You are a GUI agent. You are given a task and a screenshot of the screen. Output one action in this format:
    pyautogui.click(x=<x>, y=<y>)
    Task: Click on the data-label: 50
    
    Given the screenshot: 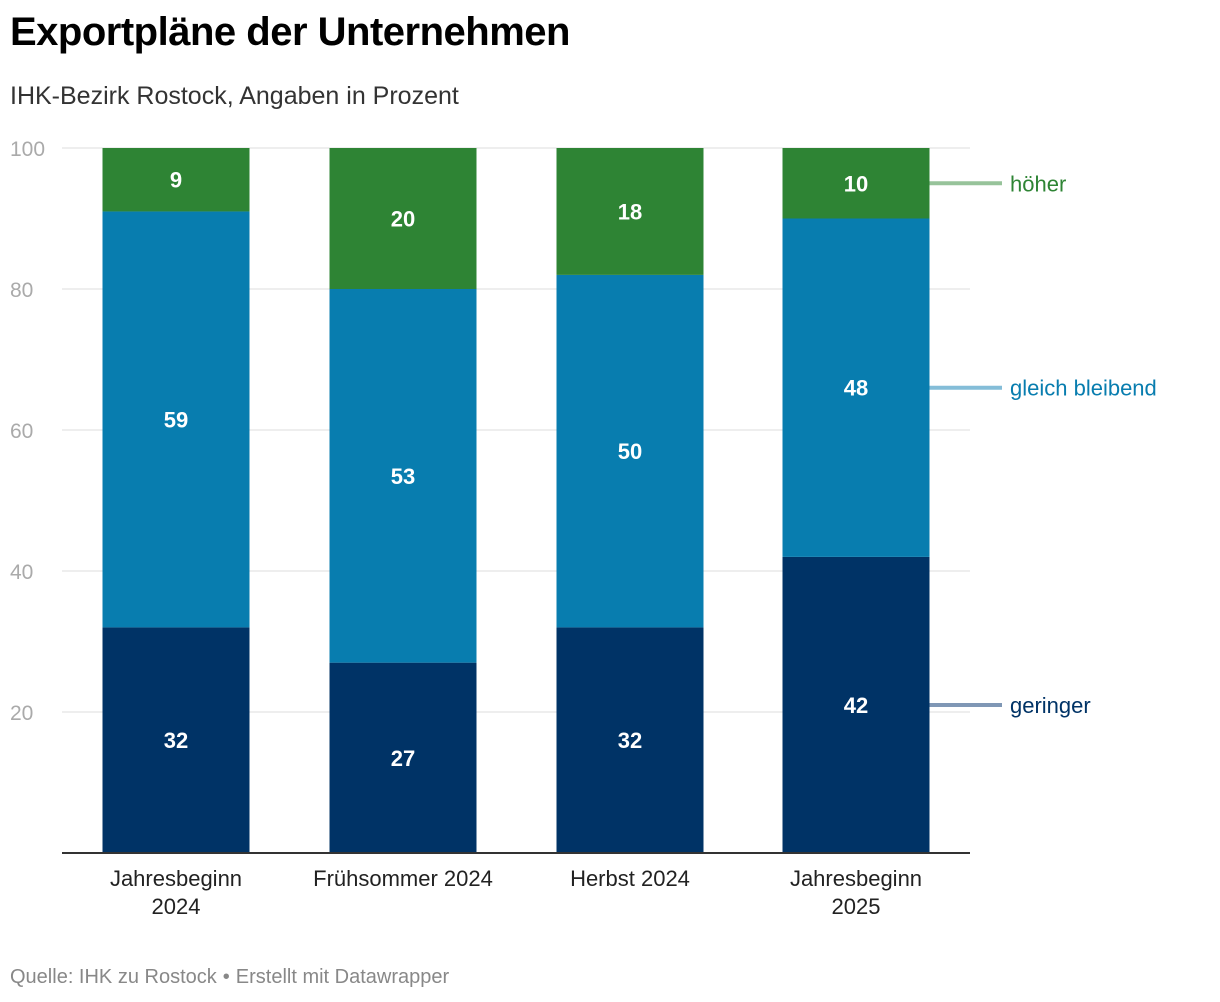 What is the action you would take?
    pyautogui.click(x=630, y=451)
    